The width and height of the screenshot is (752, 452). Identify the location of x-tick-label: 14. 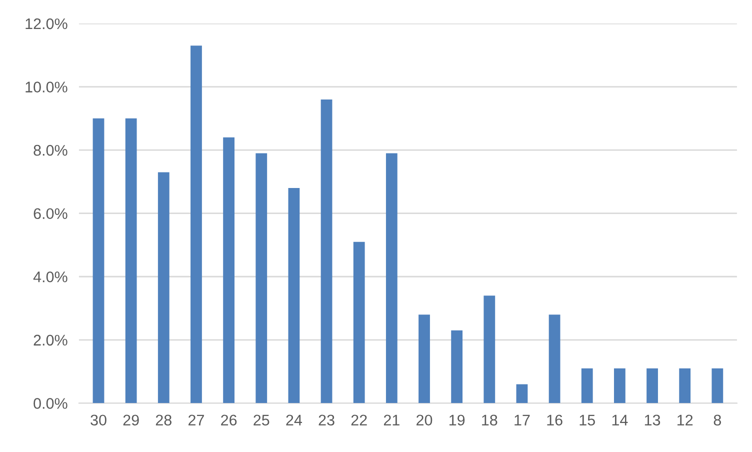
(620, 420).